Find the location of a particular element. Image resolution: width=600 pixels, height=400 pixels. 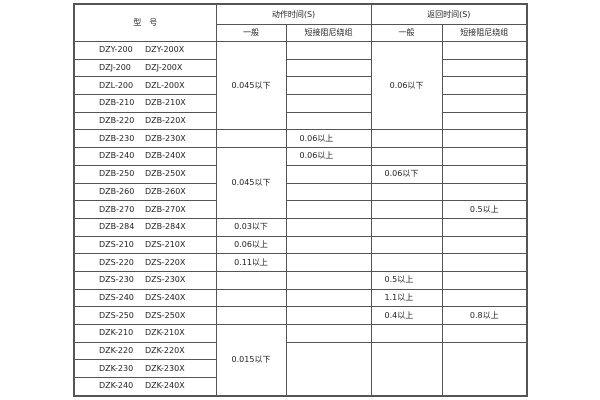

model-header: 型 号 is located at coordinates (145, 22).